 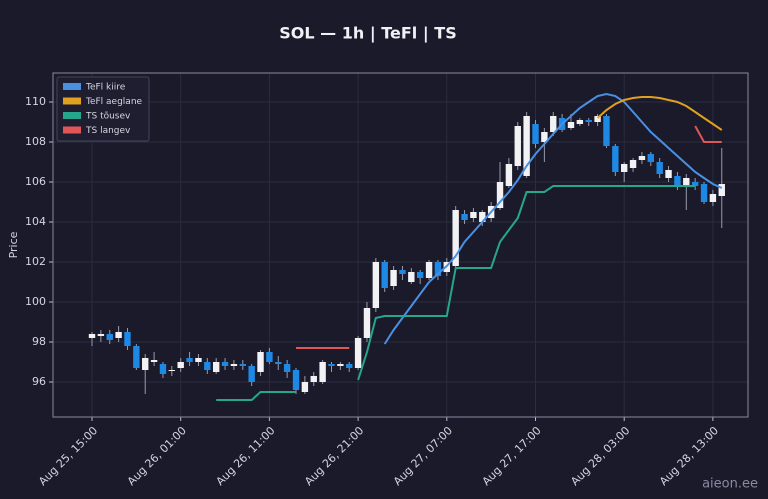 I want to click on y-tick-label: 106, so click(x=35, y=181).